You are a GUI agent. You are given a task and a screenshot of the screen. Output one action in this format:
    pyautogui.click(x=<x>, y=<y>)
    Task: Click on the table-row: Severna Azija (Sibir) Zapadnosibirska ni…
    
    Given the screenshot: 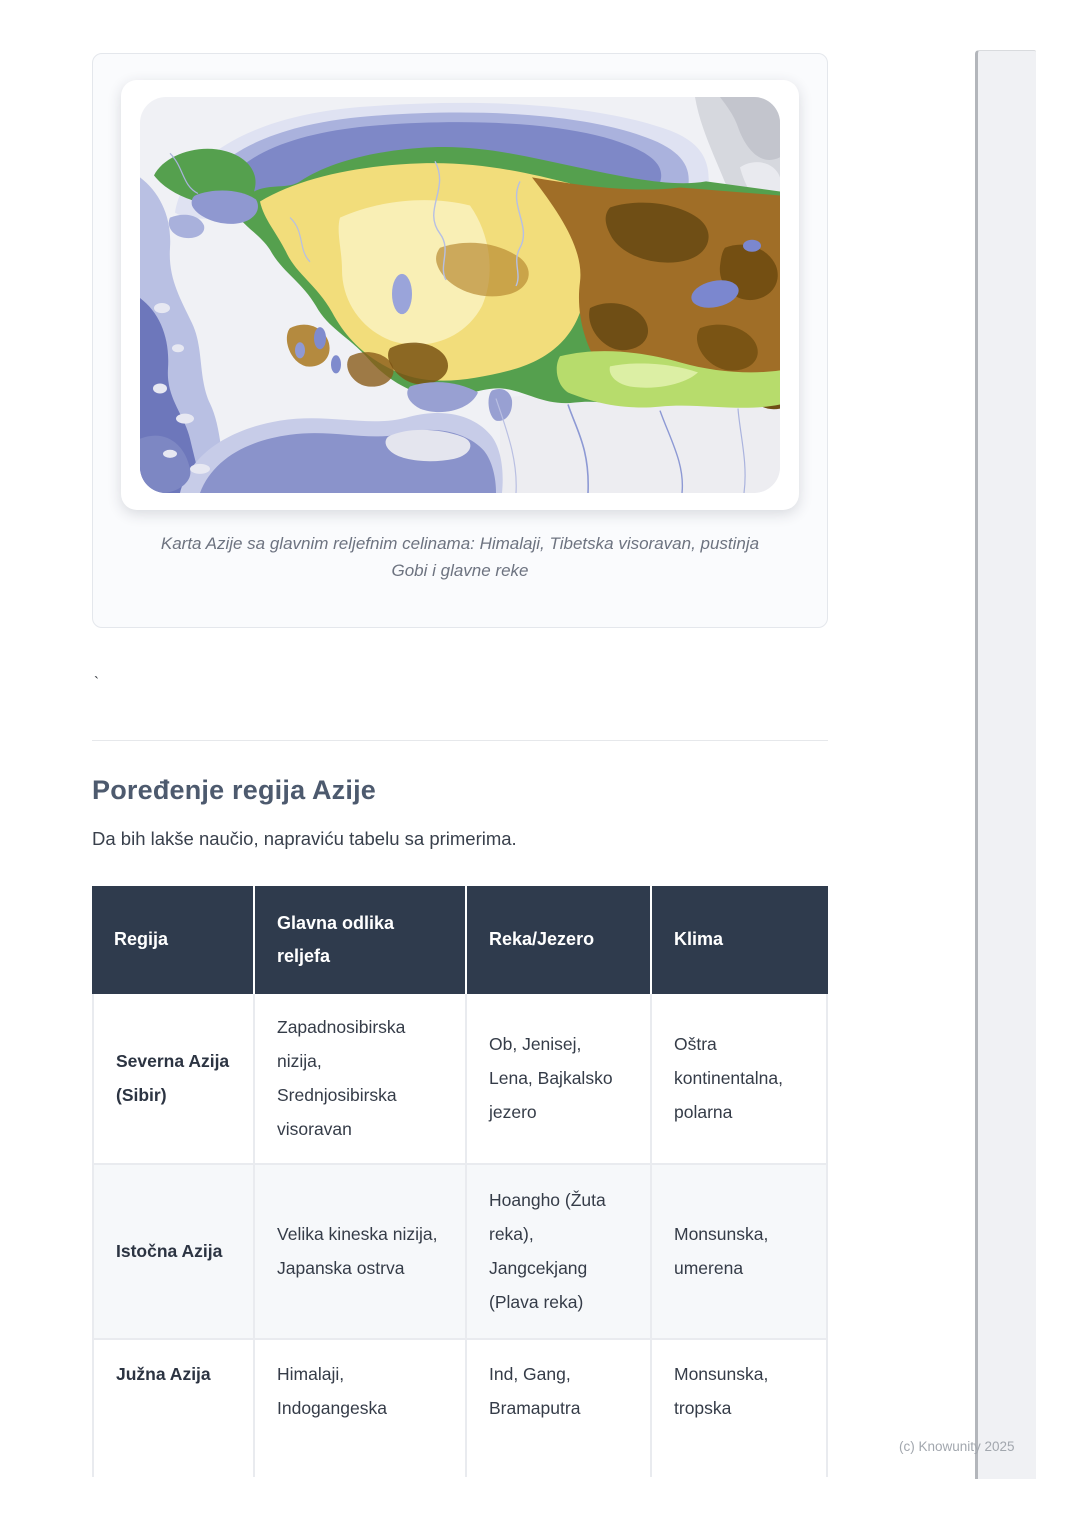 What is the action you would take?
    pyautogui.click(x=460, y=1079)
    